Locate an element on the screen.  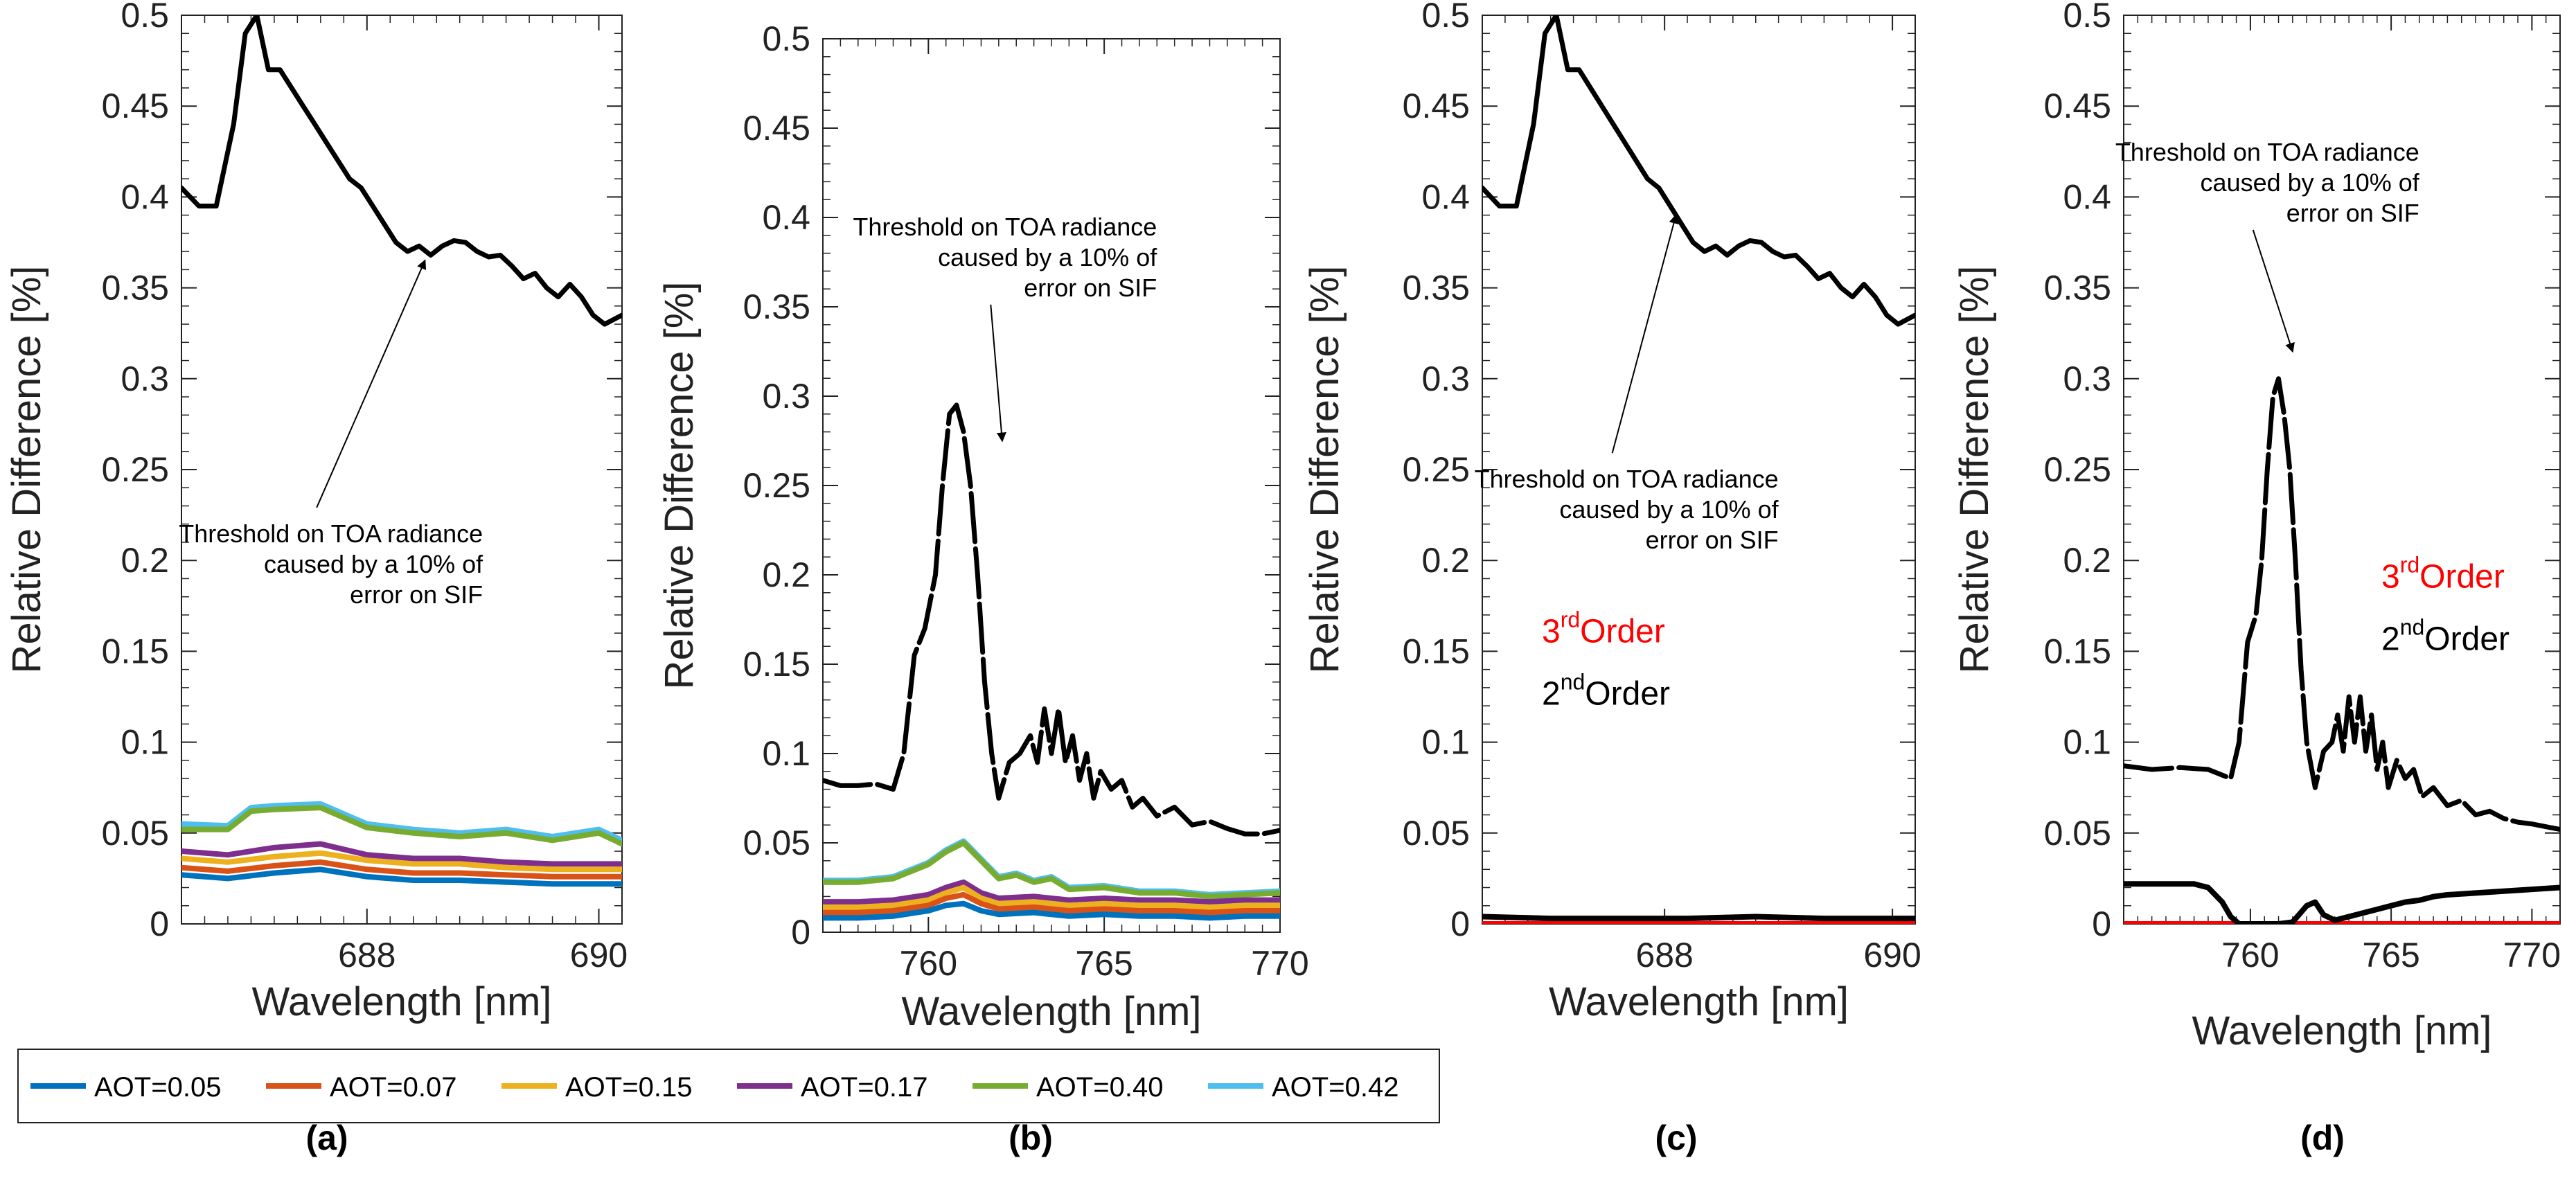
order-number: 2 is located at coordinates (1551, 693).